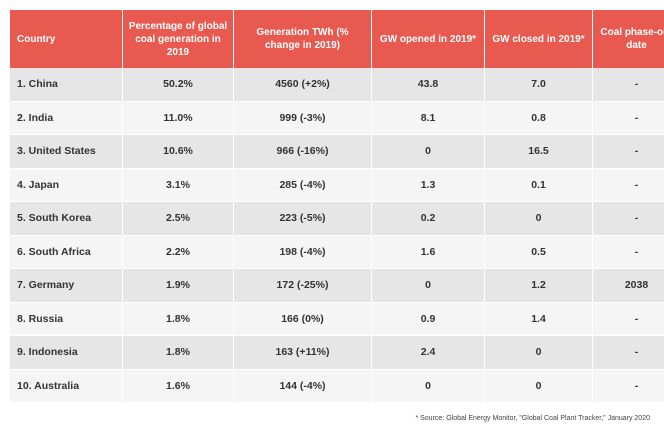 The height and width of the screenshot is (431, 664). Describe the element at coordinates (303, 319) in the screenshot. I see `generation-cell: 166 (0%)` at that location.